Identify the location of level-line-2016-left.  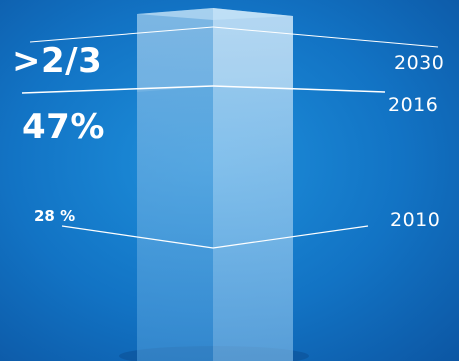
(117, 89).